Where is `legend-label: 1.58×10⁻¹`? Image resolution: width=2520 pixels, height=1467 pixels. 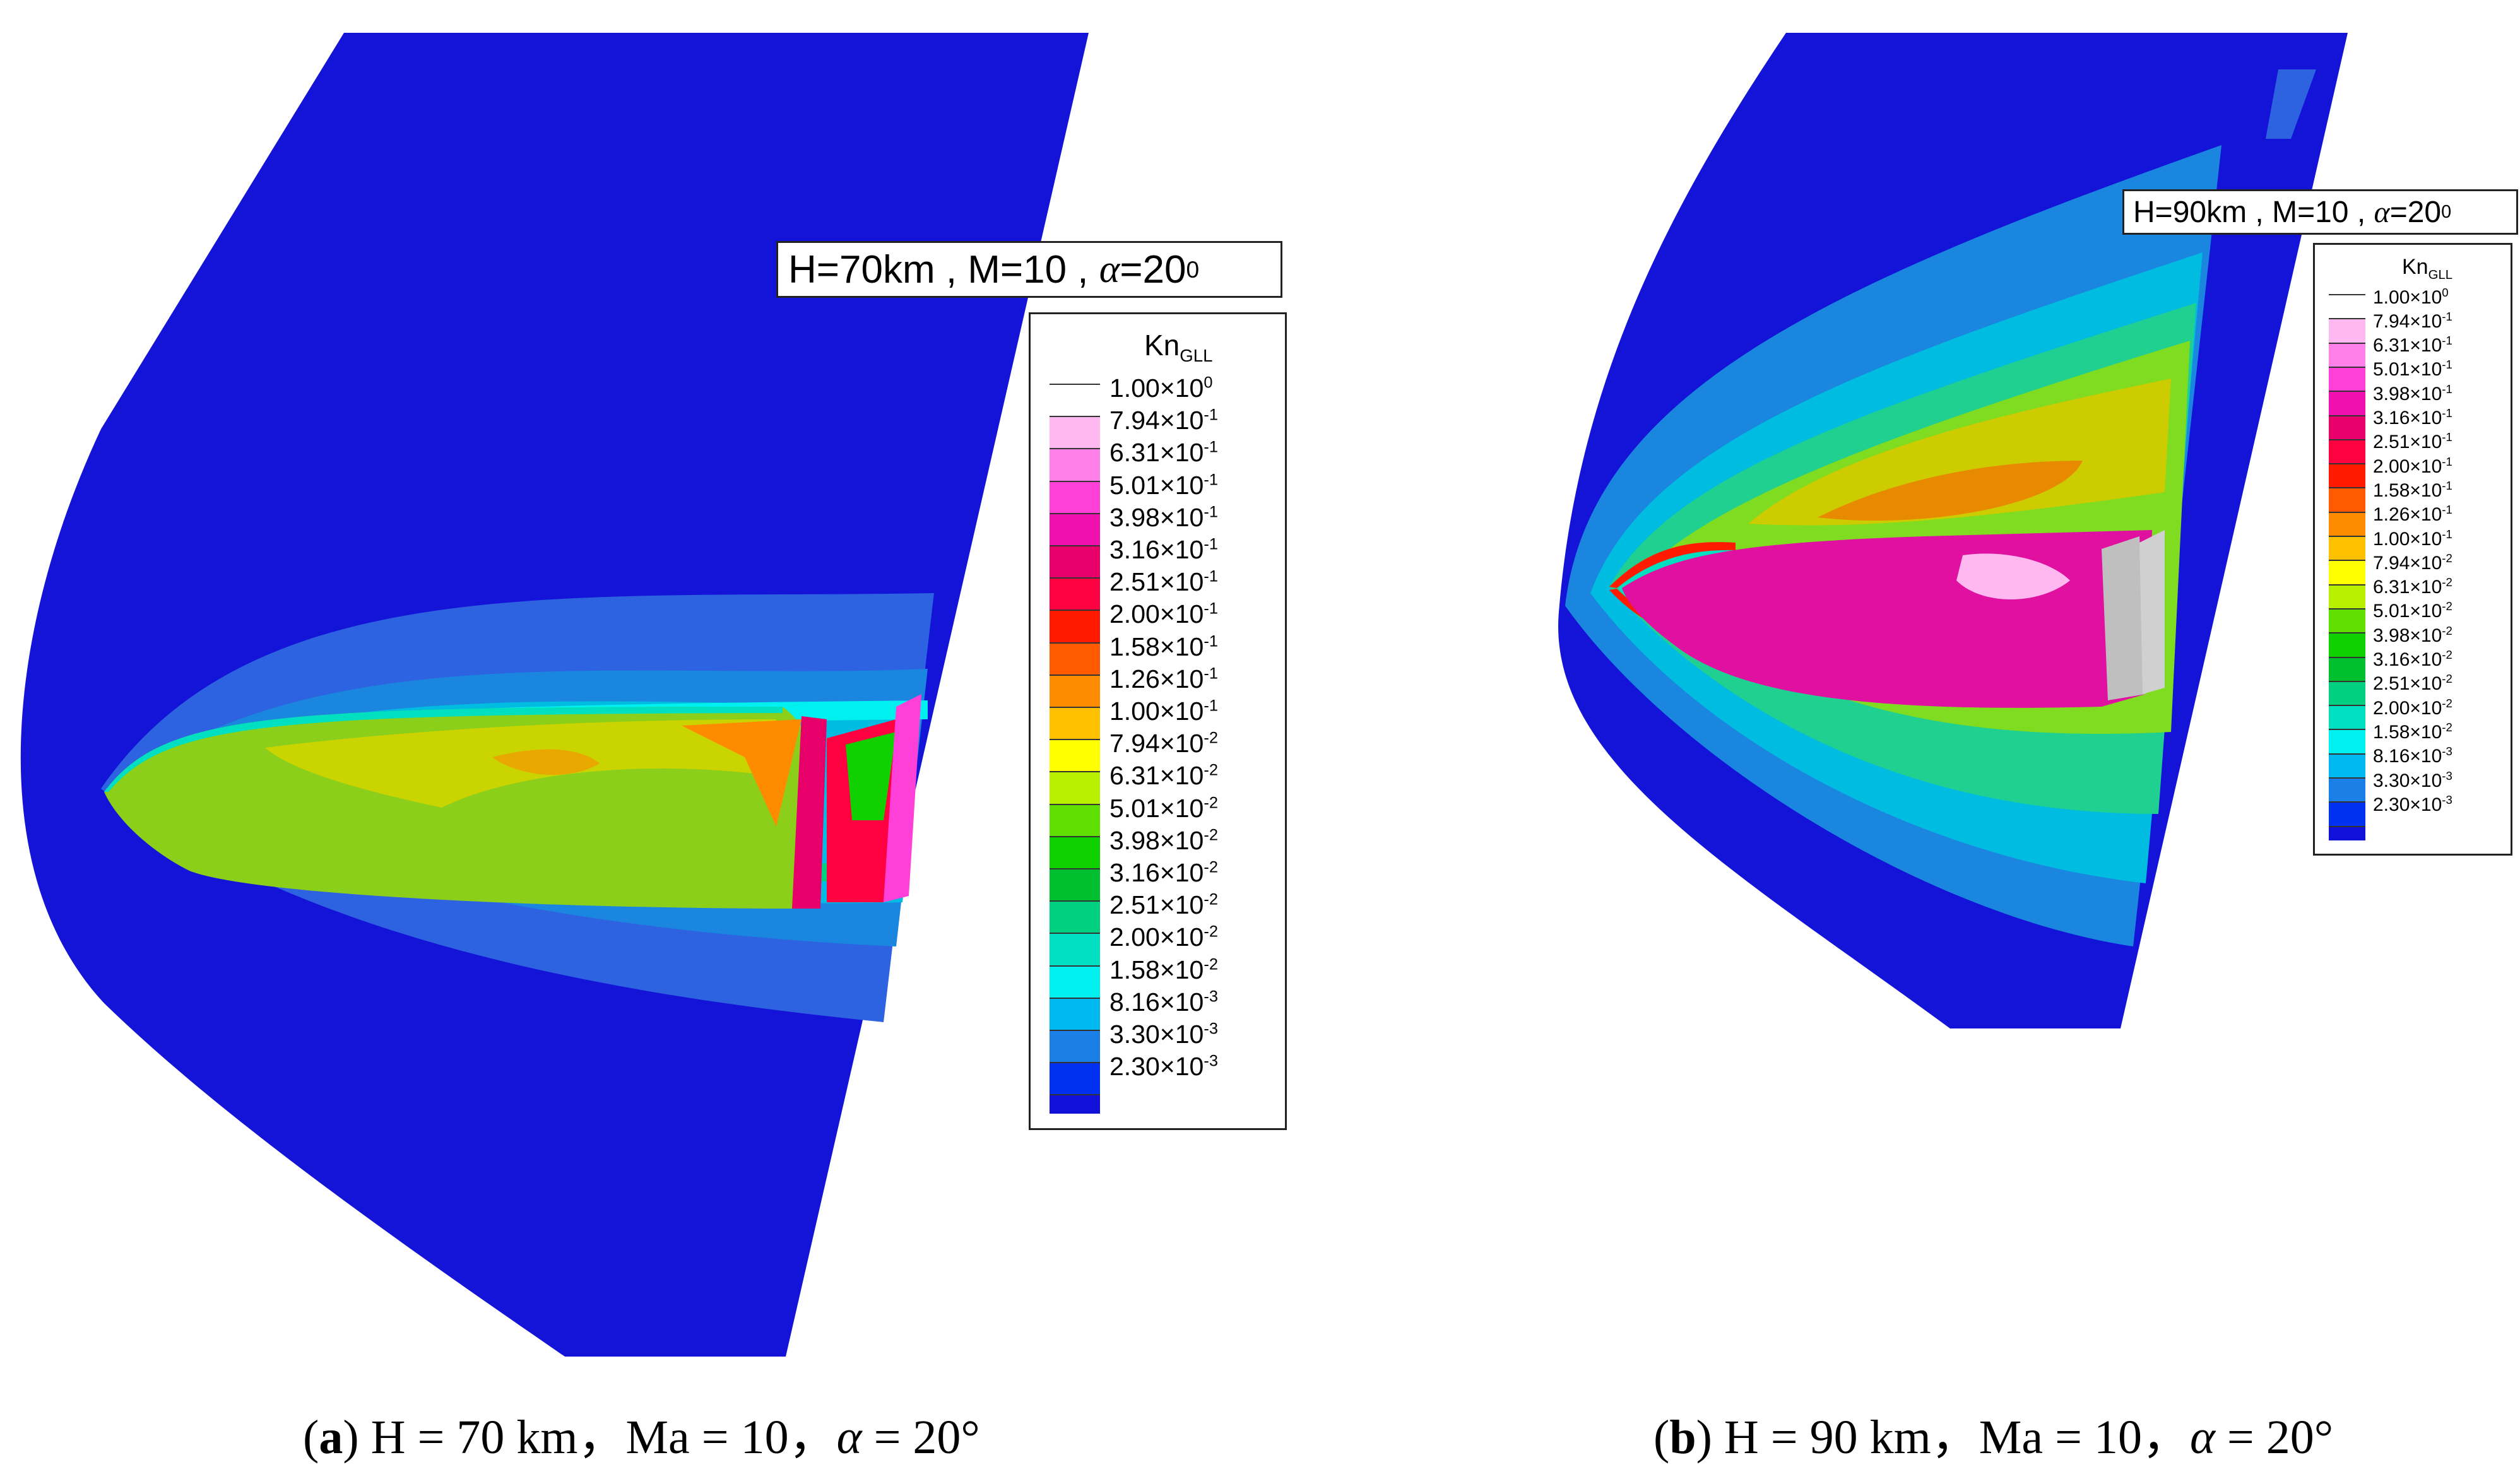 legend-label: 1.58×10⁻¹ is located at coordinates (2412, 491).